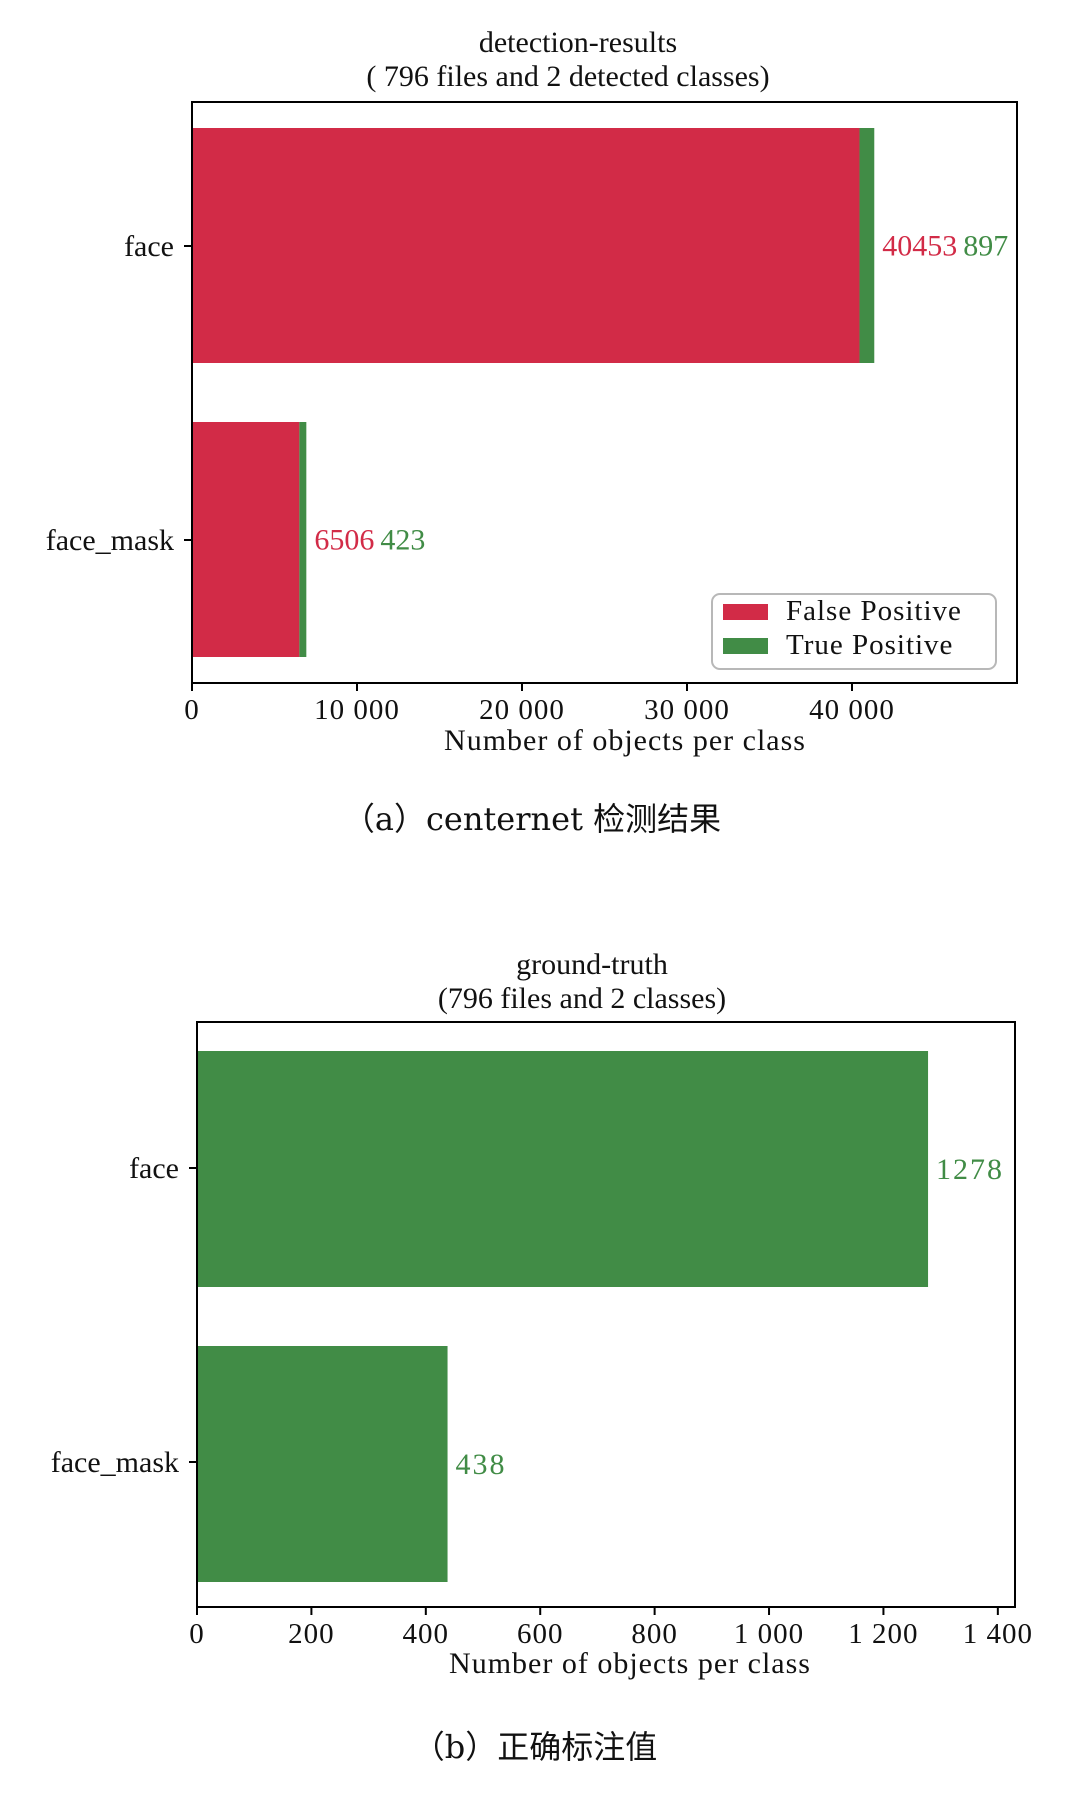 Image resolution: width=1078 pixels, height=1796 pixels. What do you see at coordinates (532, 819) in the screenshot?
I see `chart-a-caption: （a）centernet 检测结果` at bounding box center [532, 819].